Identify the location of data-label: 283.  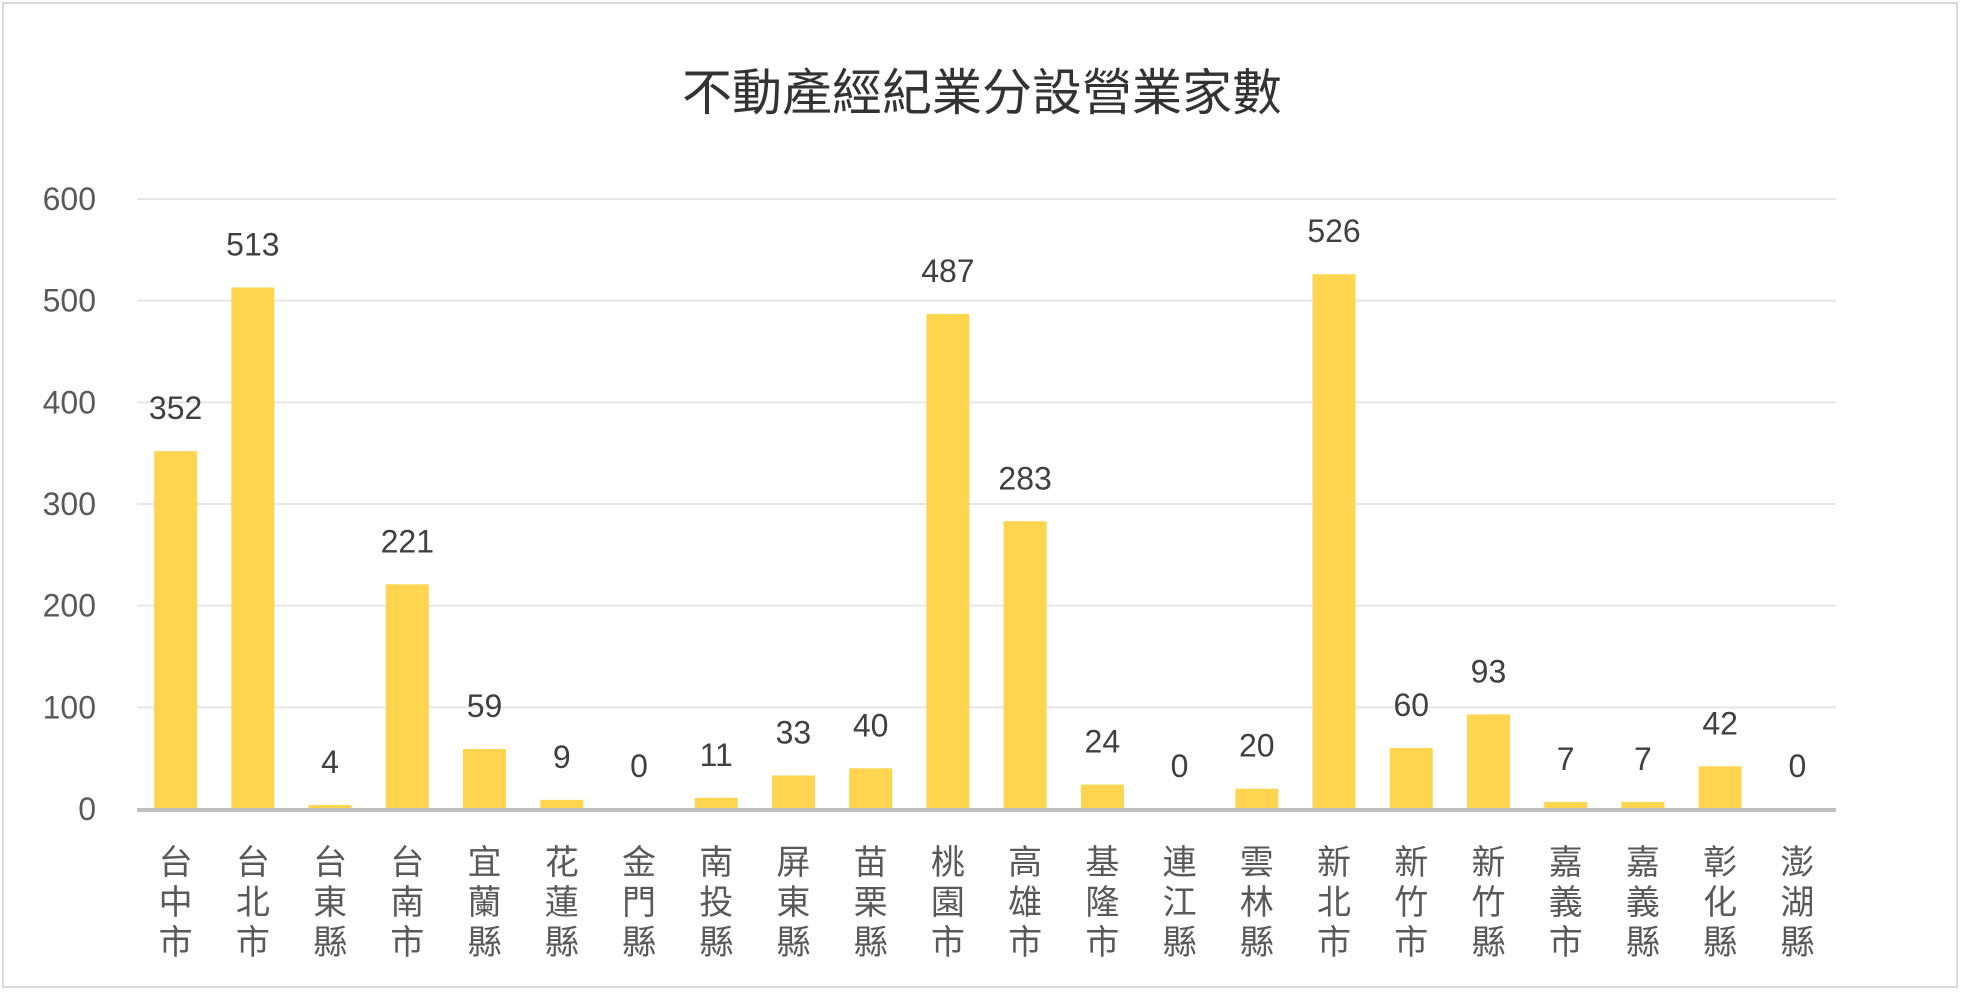
(1024, 478).